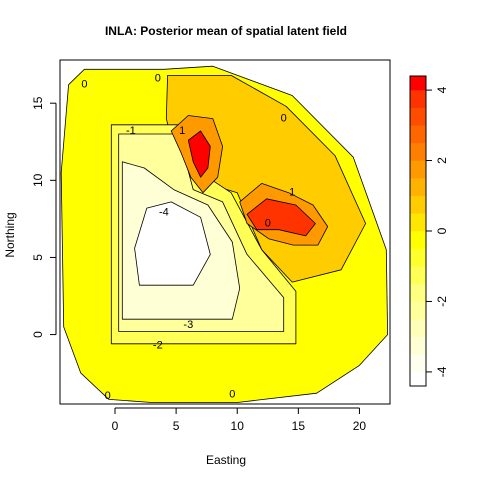 The height and width of the screenshot is (485, 480). What do you see at coordinates (442, 160) in the screenshot?
I see `colorbar-tick-label: 2` at bounding box center [442, 160].